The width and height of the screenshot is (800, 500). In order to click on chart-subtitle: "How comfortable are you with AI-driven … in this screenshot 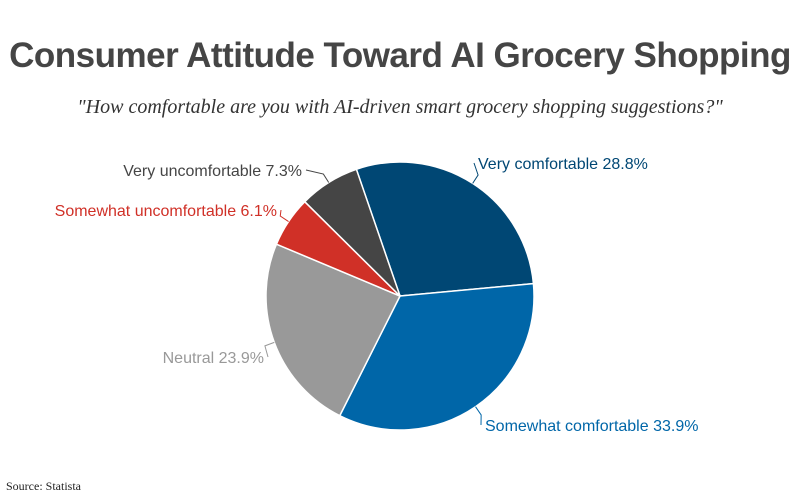, I will do `click(400, 107)`.